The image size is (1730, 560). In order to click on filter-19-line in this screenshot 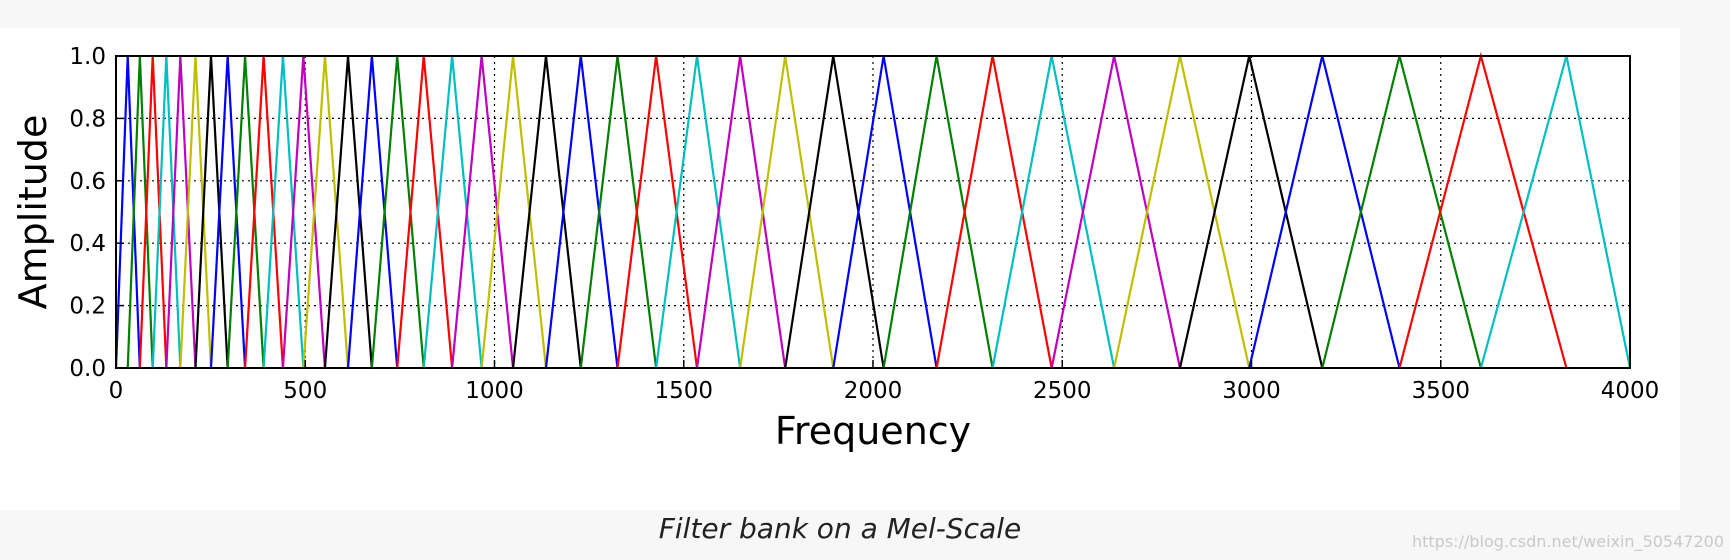, I will do `click(483, 212)`.